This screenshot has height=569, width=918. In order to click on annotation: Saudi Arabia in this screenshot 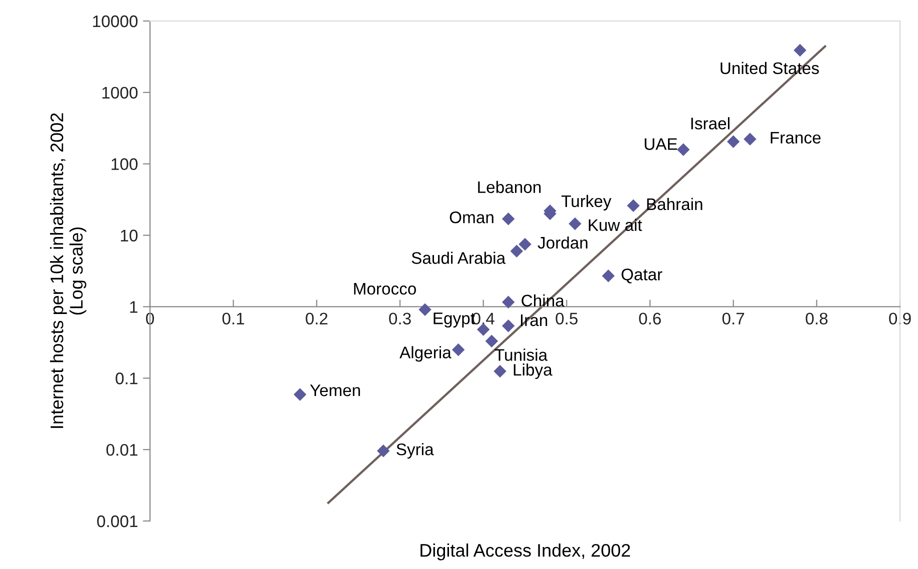, I will do `click(459, 258)`.